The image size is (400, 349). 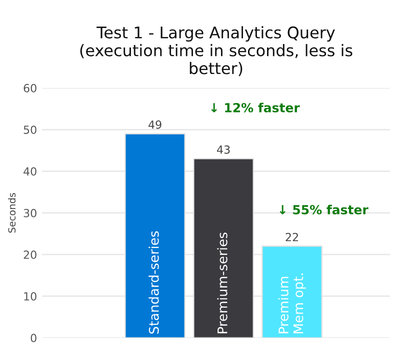 I want to click on data-label: 22, so click(x=292, y=237).